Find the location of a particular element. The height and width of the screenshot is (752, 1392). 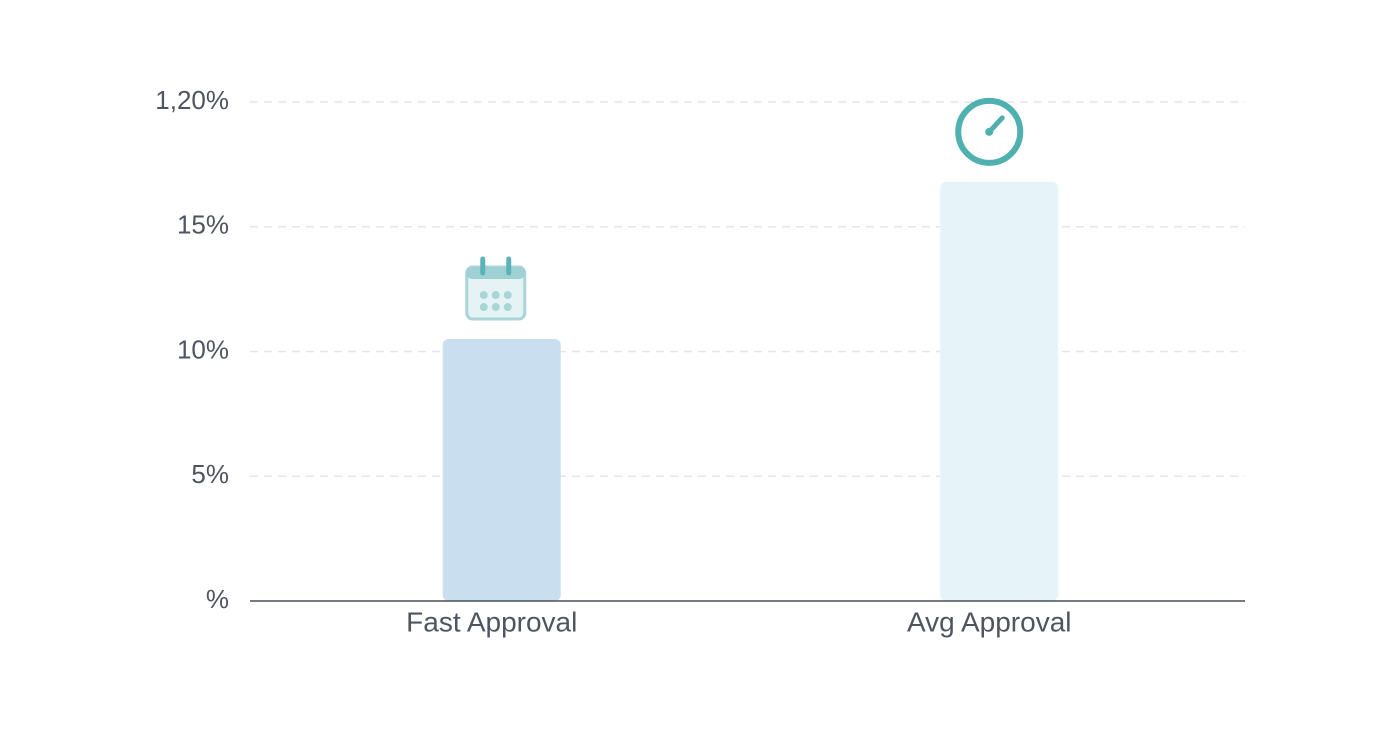

x-tick-label: Avg Approval is located at coordinates (989, 621).